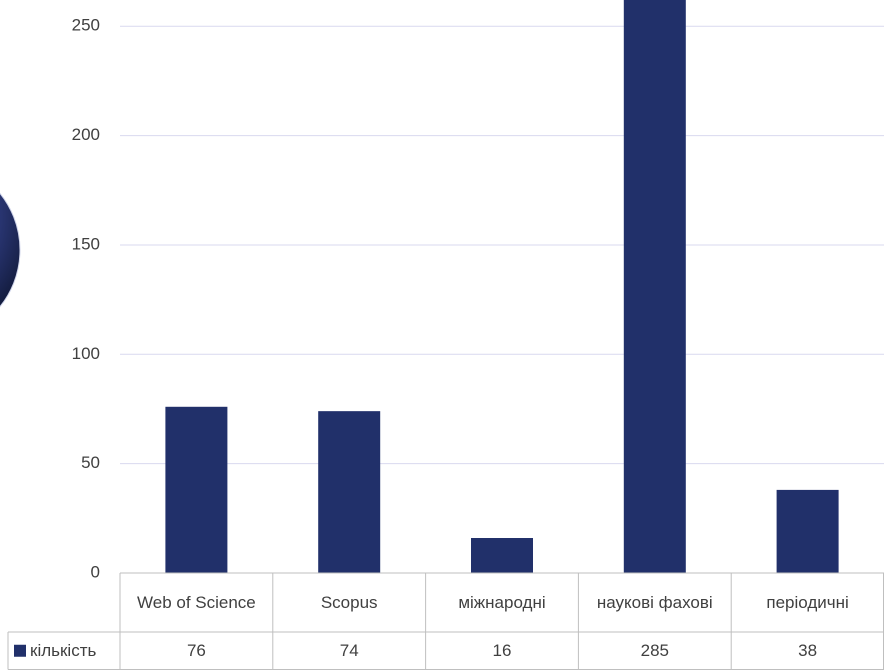 Image resolution: width=884 pixels, height=670 pixels. Describe the element at coordinates (349, 650) in the screenshot. I see `table-value: 74` at that location.